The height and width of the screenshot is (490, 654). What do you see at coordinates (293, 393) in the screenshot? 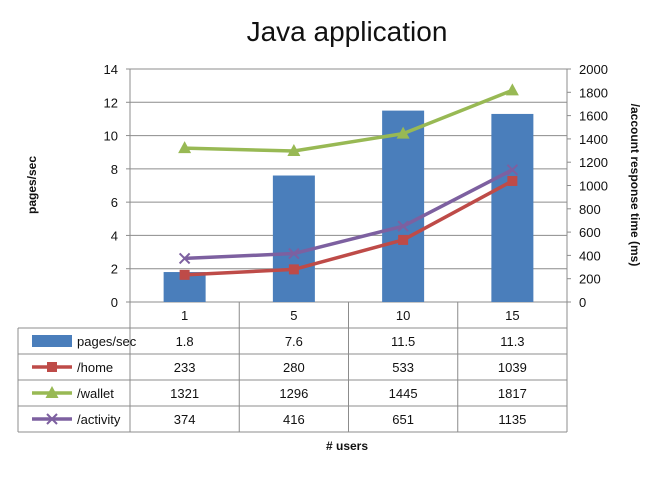
I see `table-cell: 1296` at bounding box center [293, 393].